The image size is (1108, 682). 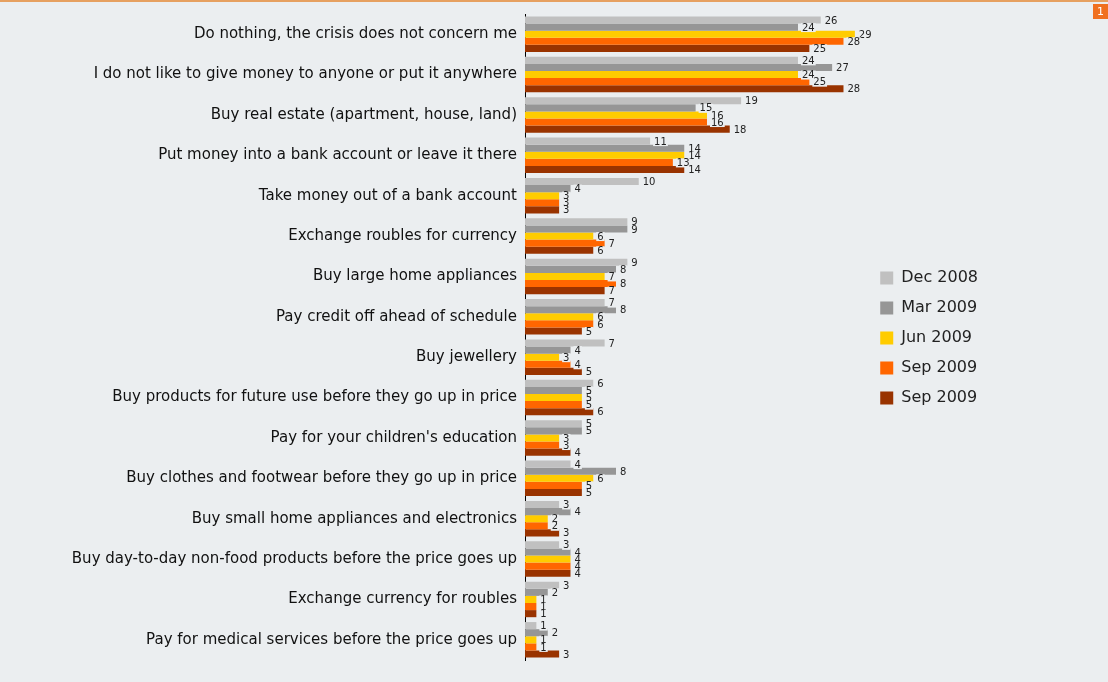 What do you see at coordinates (403, 598) in the screenshot?
I see `y-tick-label: Exchange currency for roubles` at bounding box center [403, 598].